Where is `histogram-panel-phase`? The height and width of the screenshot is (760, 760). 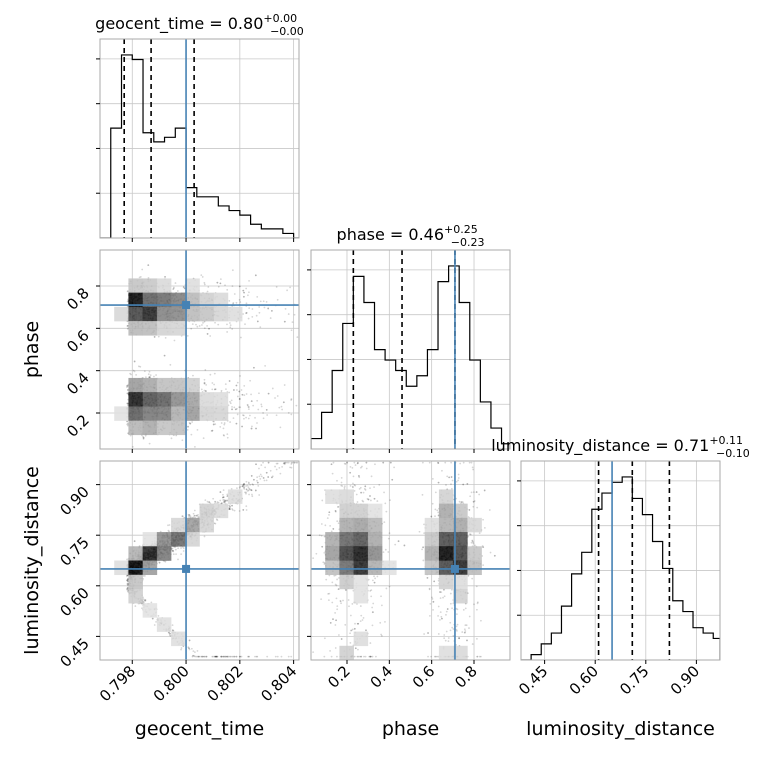
histogram-panel-phase is located at coordinates (410, 349).